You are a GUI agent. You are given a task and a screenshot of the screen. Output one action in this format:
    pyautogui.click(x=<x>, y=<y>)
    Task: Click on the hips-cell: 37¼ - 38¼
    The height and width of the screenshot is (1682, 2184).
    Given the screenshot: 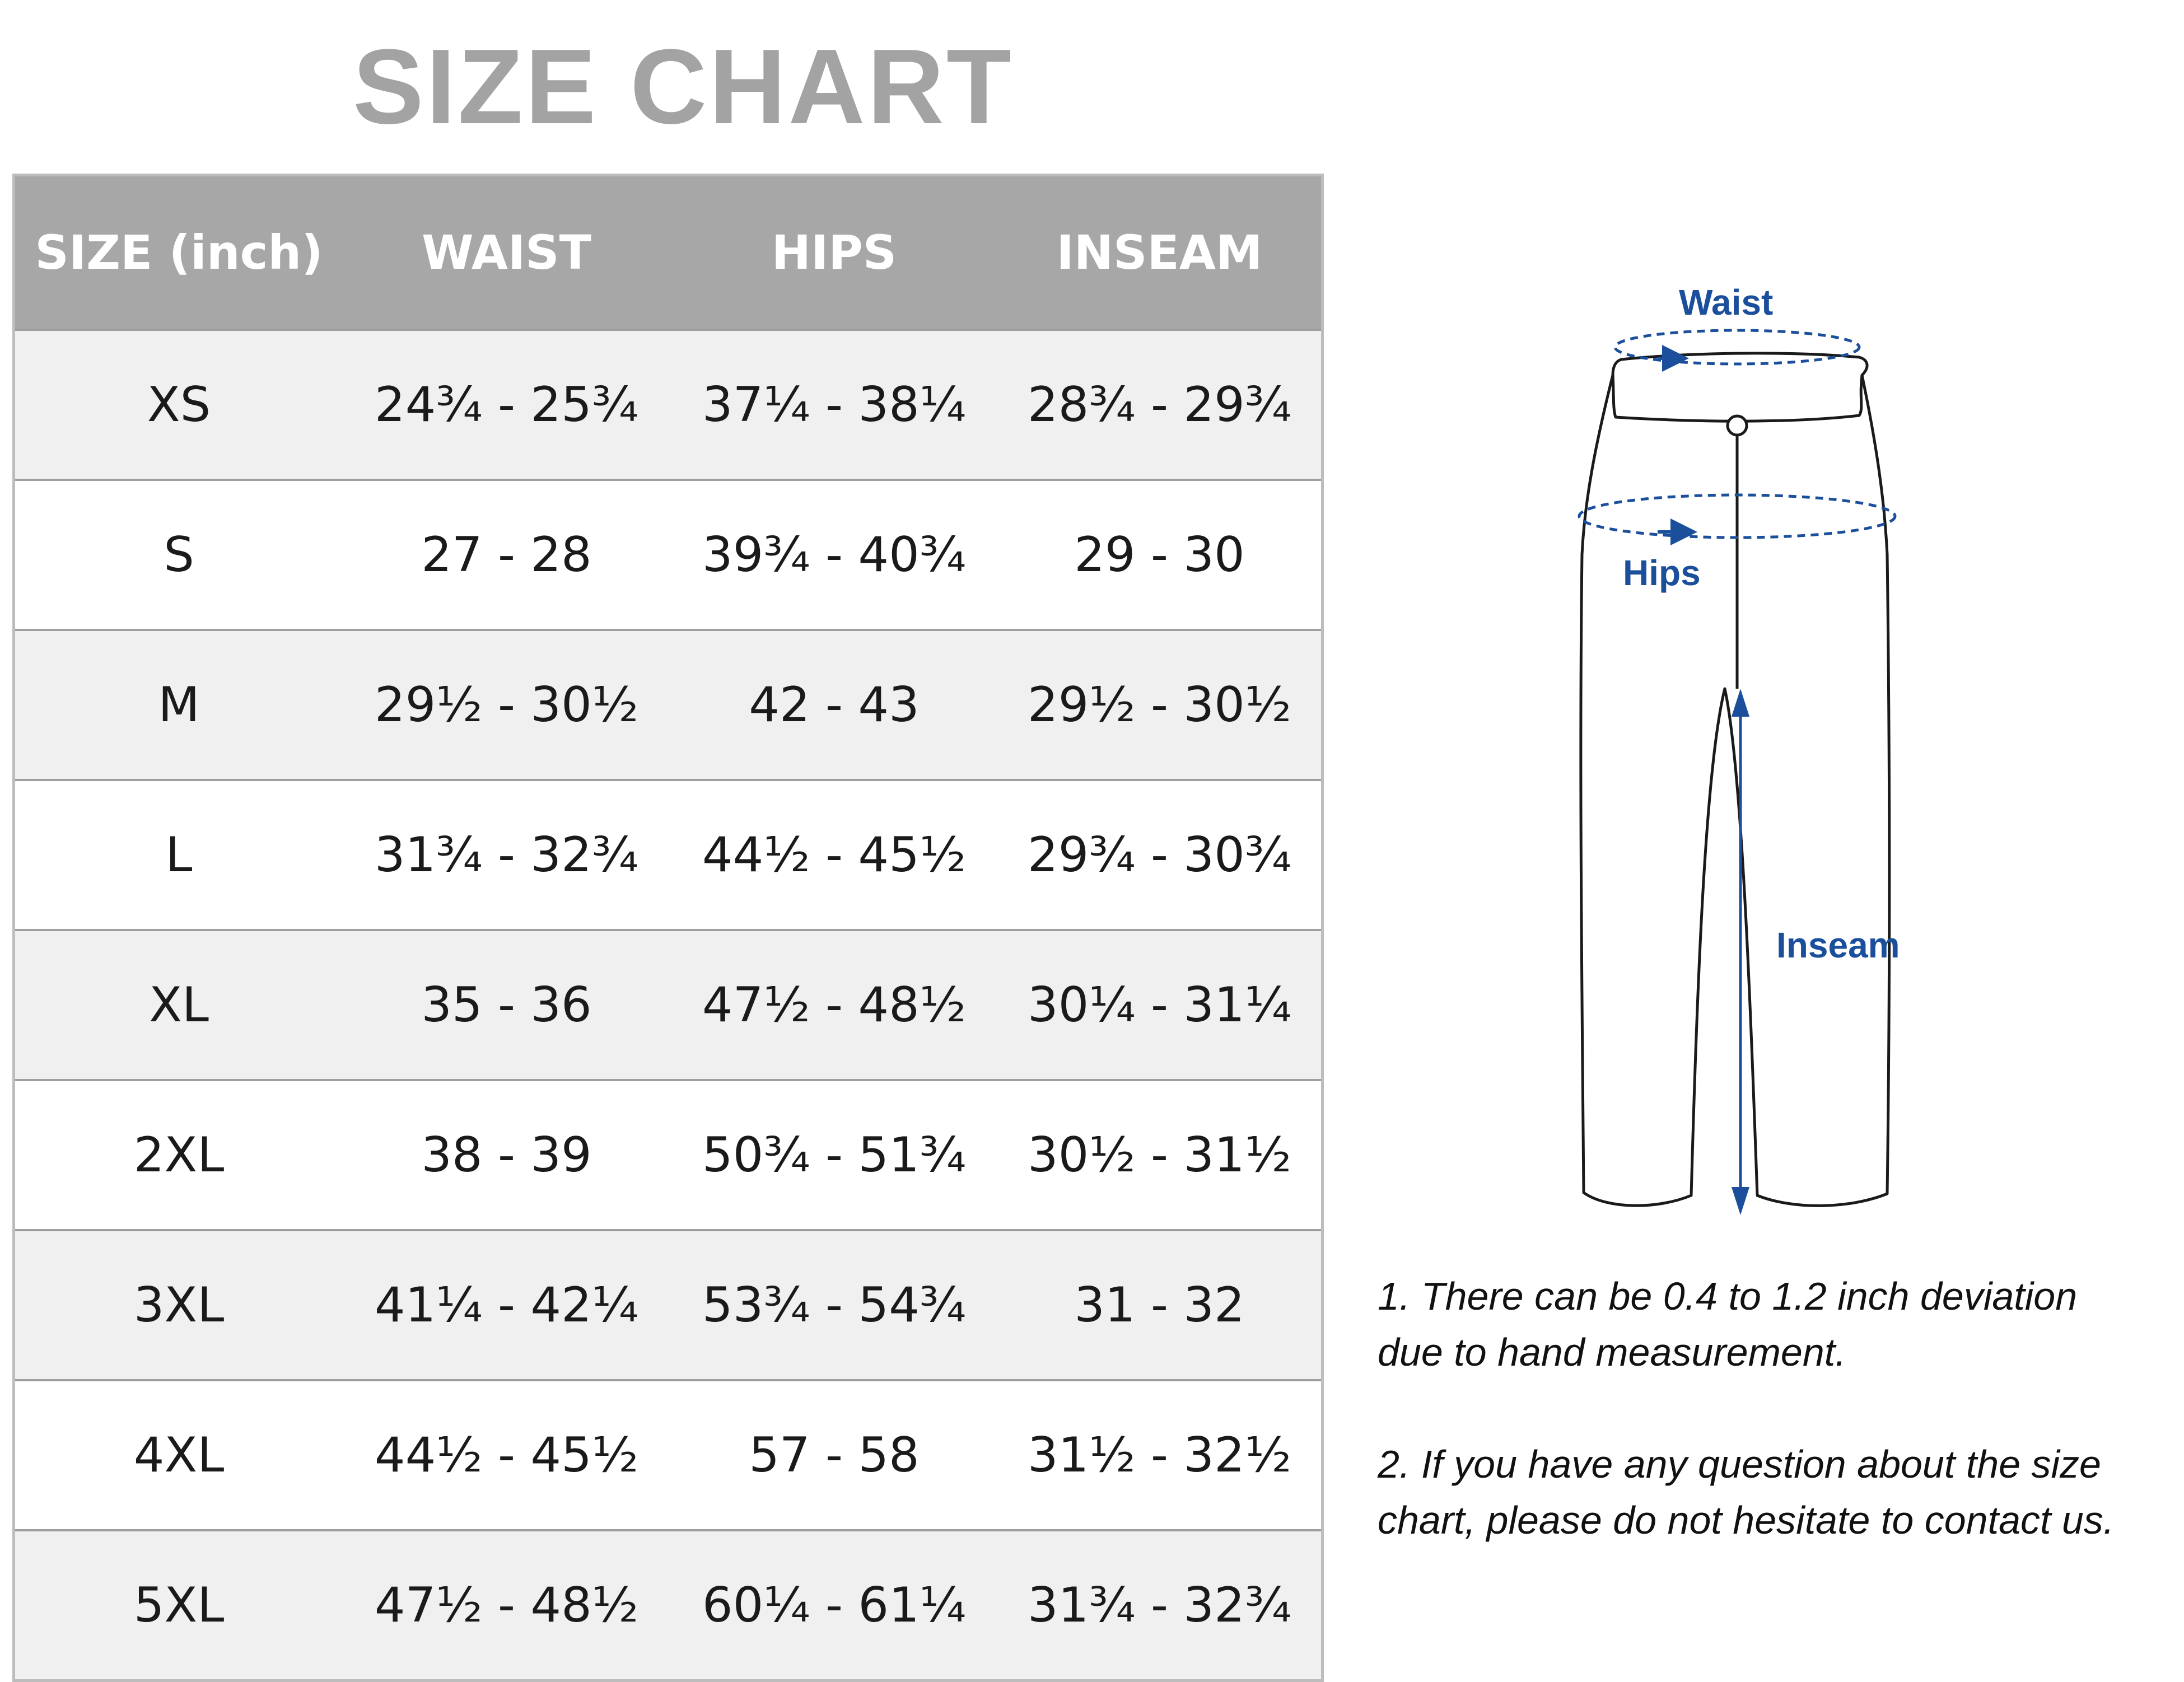 What is the action you would take?
    pyautogui.click(x=835, y=405)
    